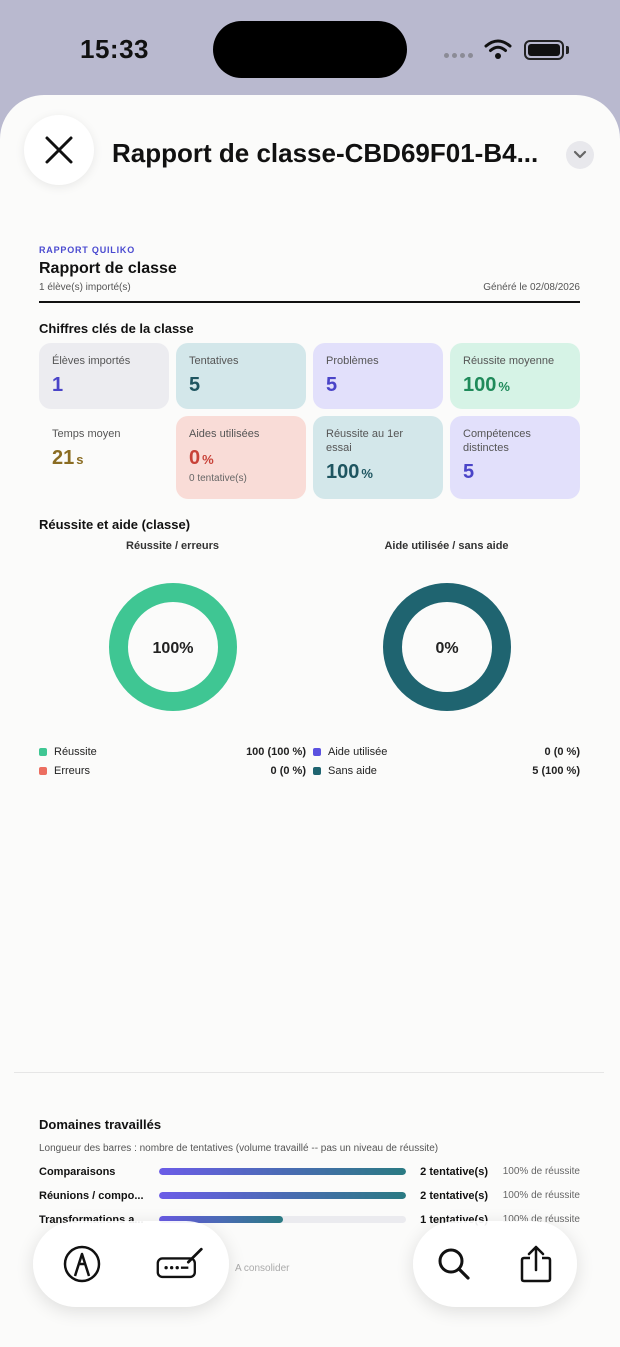 This screenshot has width=620, height=1347. I want to click on markup-pen-icon, so click(82, 1264).